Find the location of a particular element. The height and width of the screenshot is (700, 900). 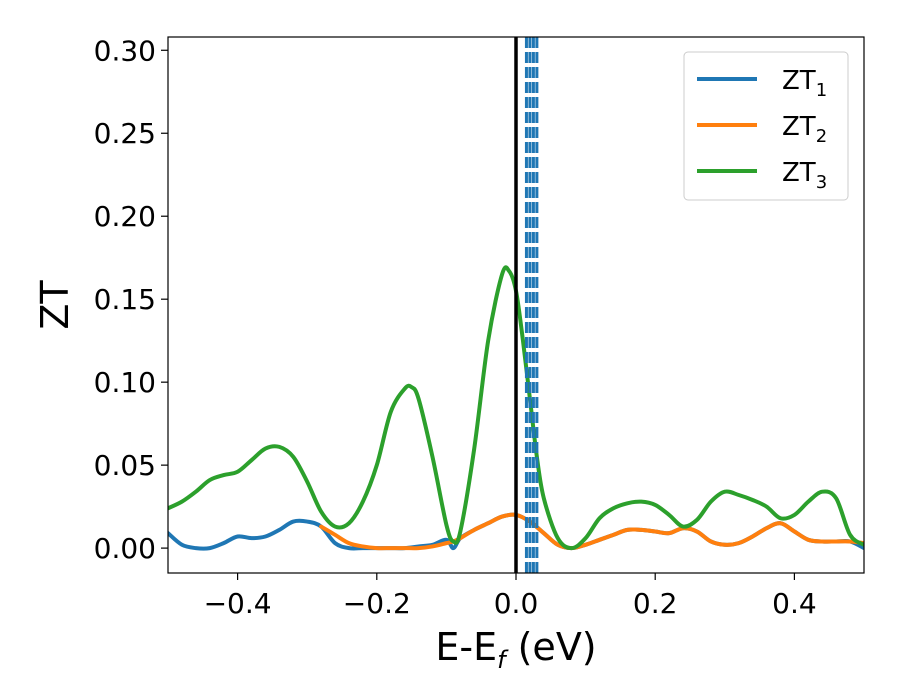

x-tick-label: 0.2 is located at coordinates (655, 603).